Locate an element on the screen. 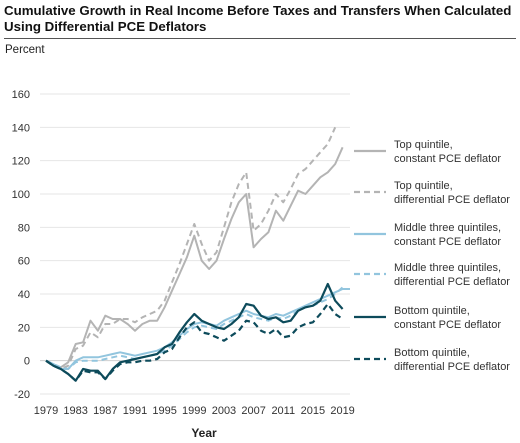  title-rule is located at coordinates (260, 38).